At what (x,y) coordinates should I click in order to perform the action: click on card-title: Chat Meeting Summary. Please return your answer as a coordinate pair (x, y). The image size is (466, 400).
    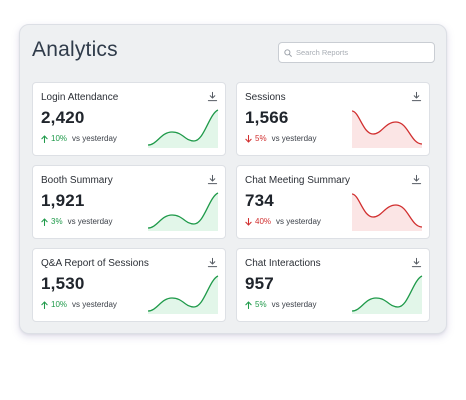
    Looking at the image, I should click on (298, 180).